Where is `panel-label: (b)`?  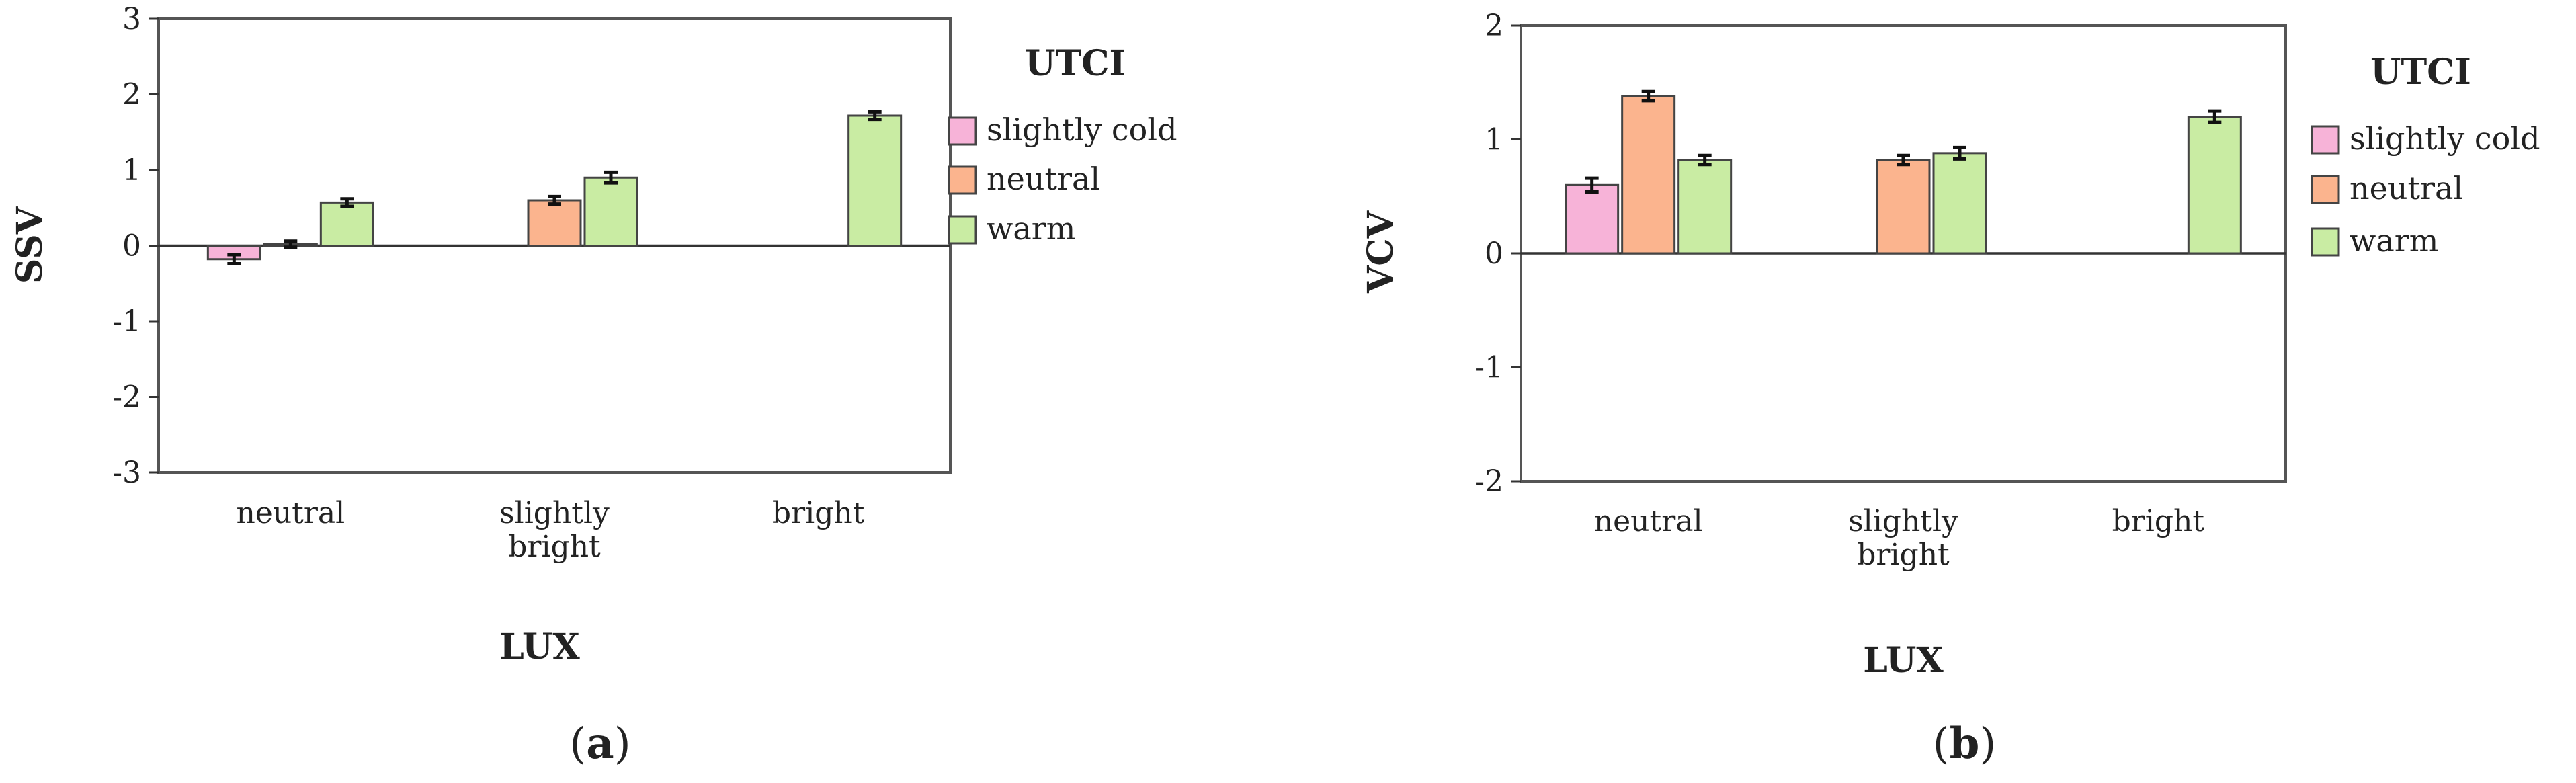 panel-label: (b) is located at coordinates (1965, 743).